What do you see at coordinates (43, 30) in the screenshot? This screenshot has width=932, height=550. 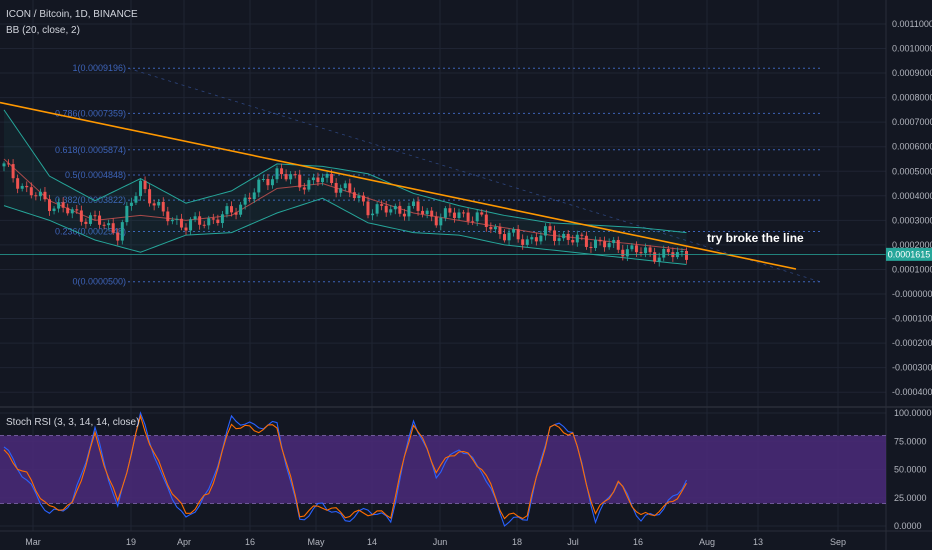 I see `indicator-label: BB (20, close, 2)` at bounding box center [43, 30].